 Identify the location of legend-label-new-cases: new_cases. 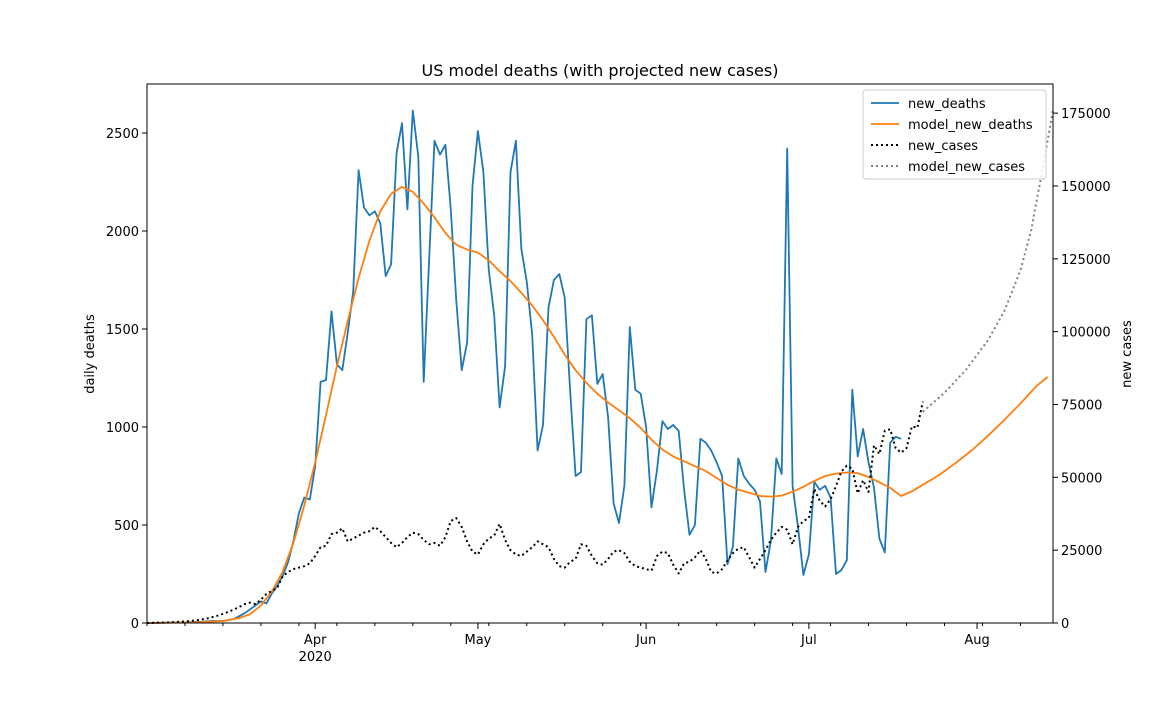
(943, 146).